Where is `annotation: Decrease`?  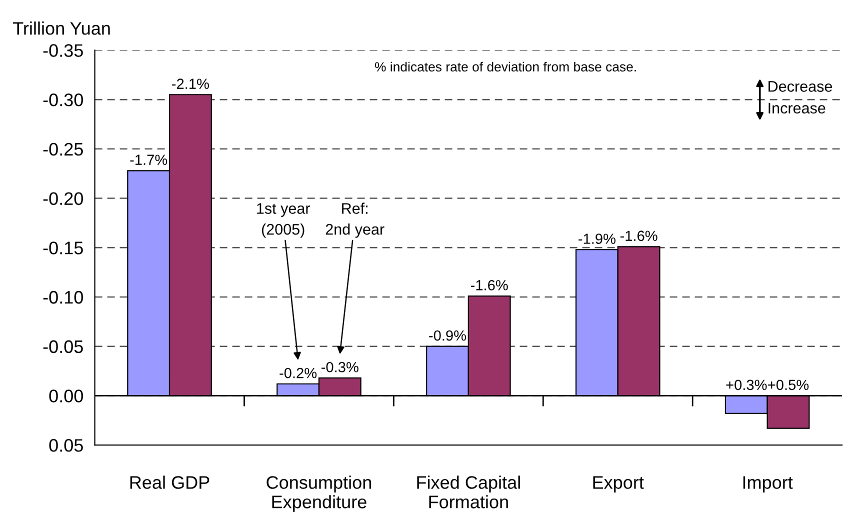 annotation: Decrease is located at coordinates (800, 86).